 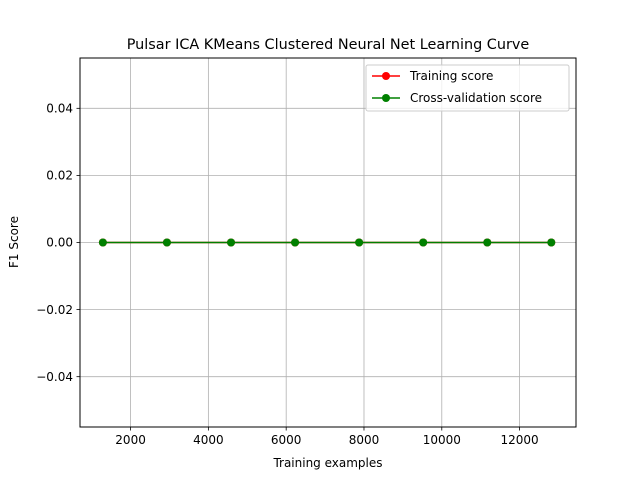 I want to click on x-tick-label: 6000, so click(x=286, y=440).